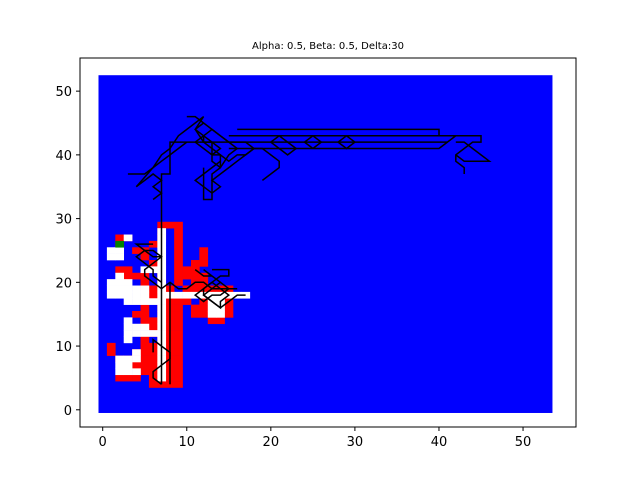 The image size is (640, 480). I want to click on y-tick-label: 40, so click(63, 156).